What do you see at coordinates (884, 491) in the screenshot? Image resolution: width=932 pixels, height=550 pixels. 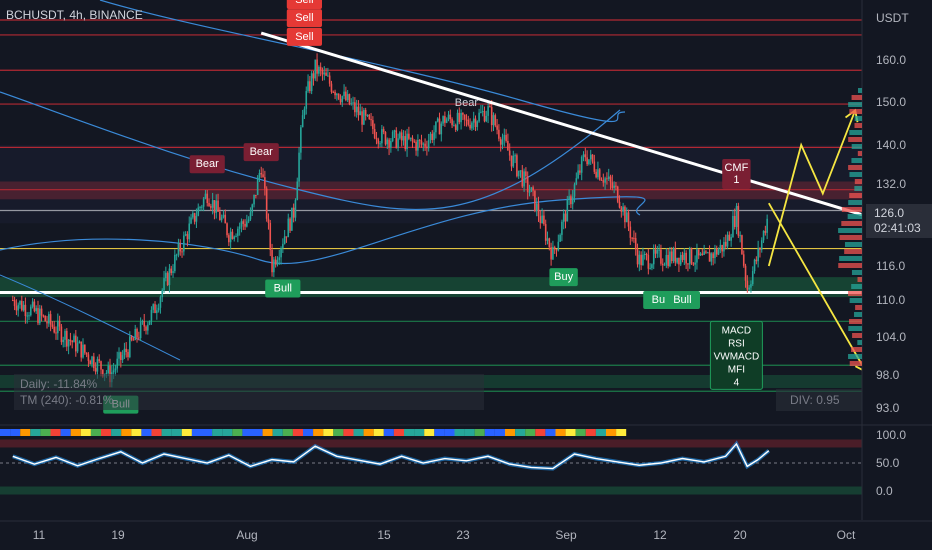 I see `indicator-tick-label: 0.0` at bounding box center [884, 491].